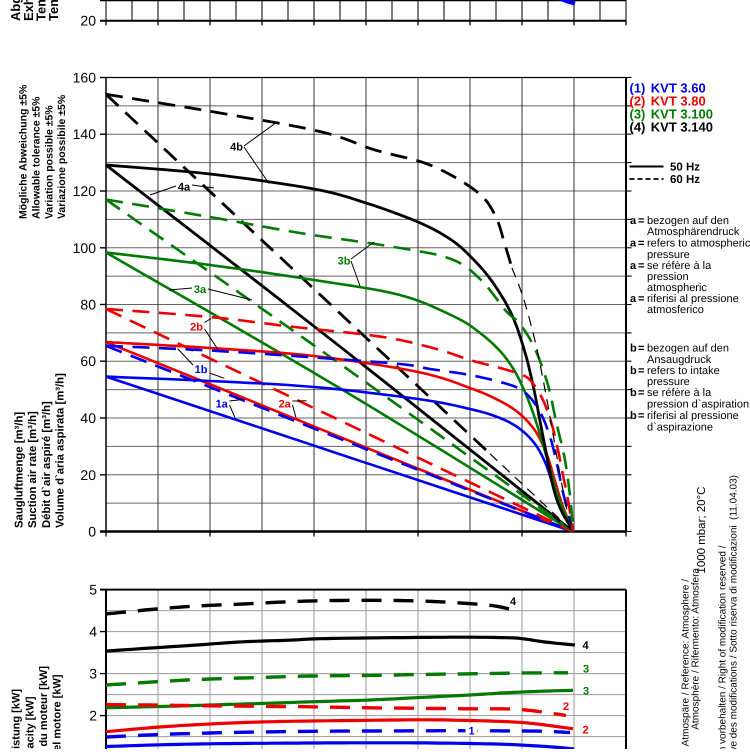 The image size is (750, 754). What do you see at coordinates (236, 148) in the screenshot?
I see `svg-text: 4b` at bounding box center [236, 148].